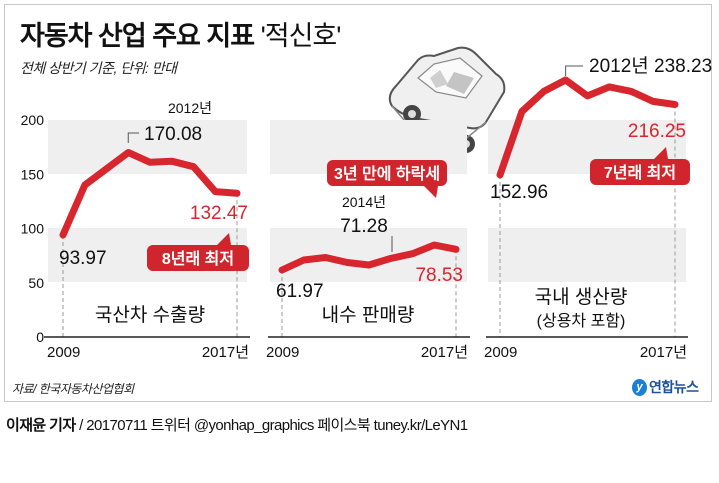 Image resolution: width=719 pixels, height=483 pixels. Describe the element at coordinates (173, 134) in the screenshot. I see `peak-value-label: 170.08` at that location.